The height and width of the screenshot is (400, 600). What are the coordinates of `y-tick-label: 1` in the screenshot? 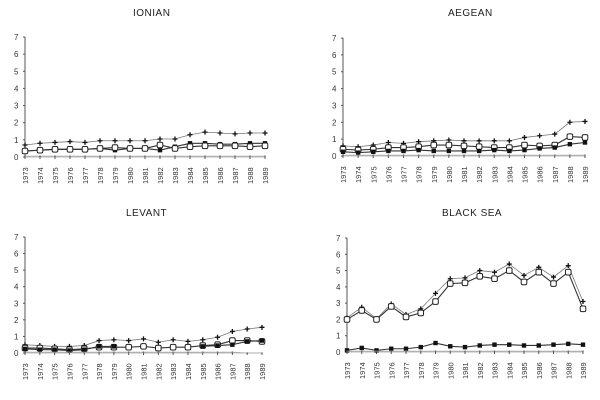 It's located at (16, 336).